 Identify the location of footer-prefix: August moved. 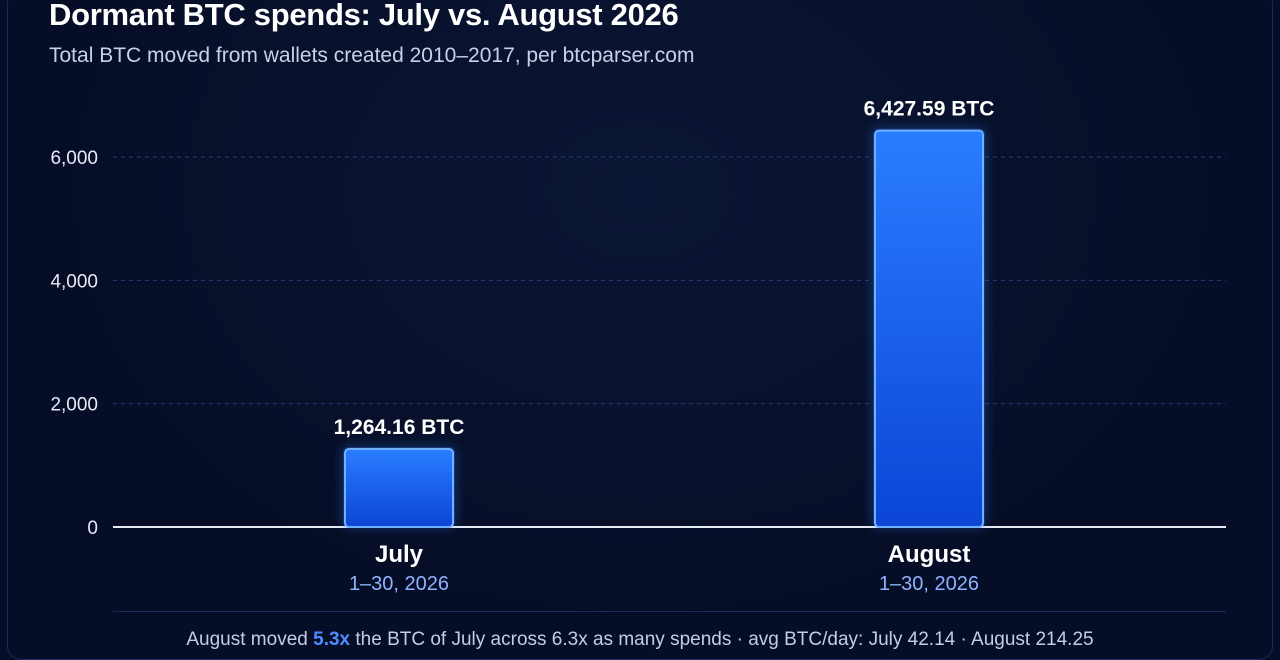
(250, 639).